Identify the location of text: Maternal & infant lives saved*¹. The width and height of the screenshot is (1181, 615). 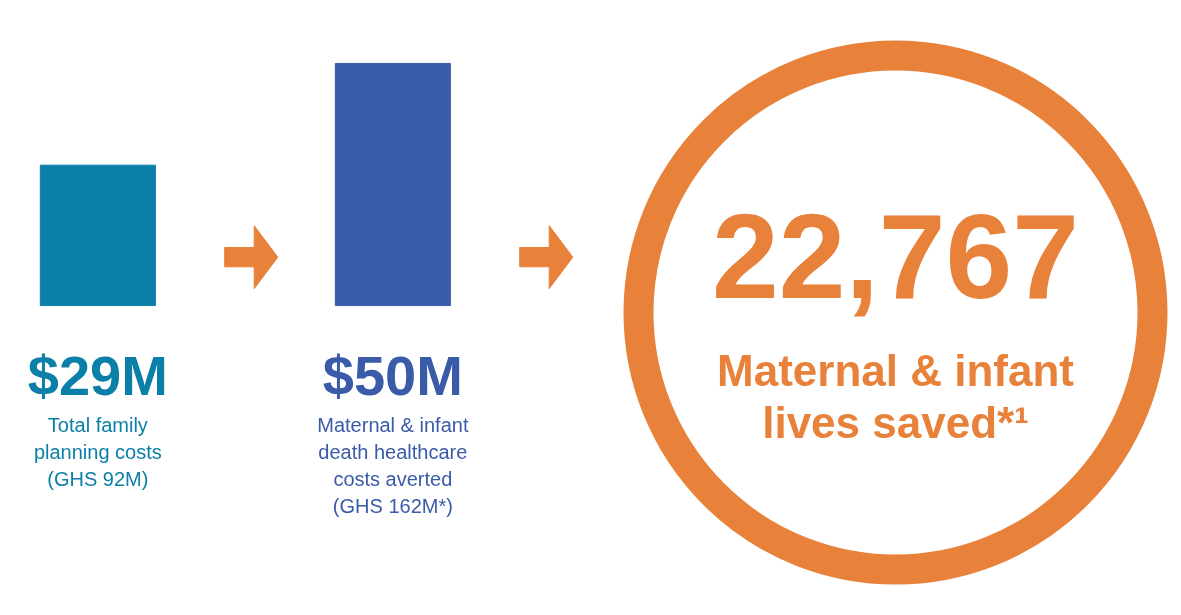
(896, 396).